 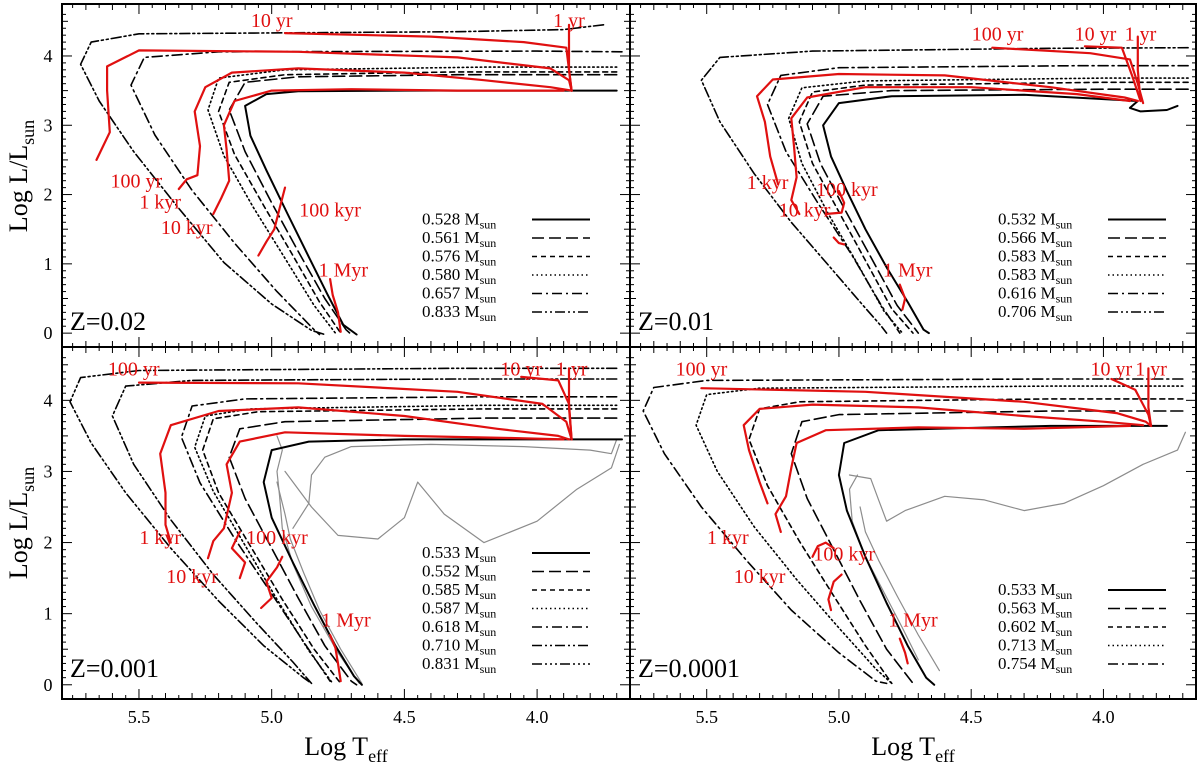 What do you see at coordinates (1027, 626) in the screenshot?
I see `legend-mass: 0.602 M` at bounding box center [1027, 626].